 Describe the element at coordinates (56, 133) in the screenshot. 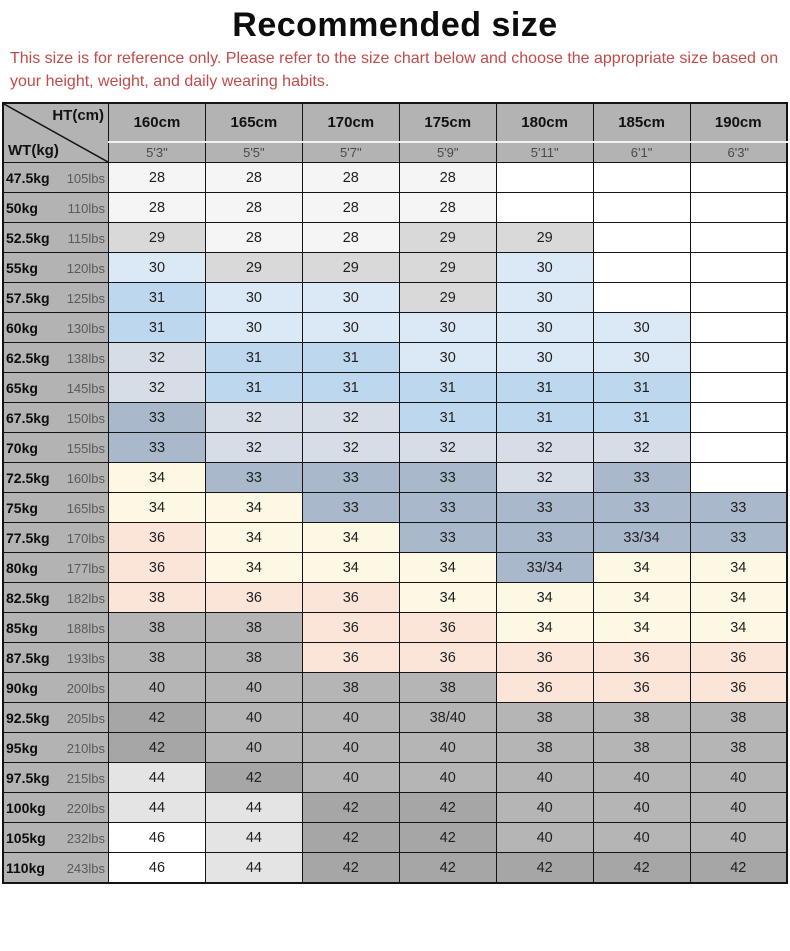

I see `diagonal-line-icon` at that location.